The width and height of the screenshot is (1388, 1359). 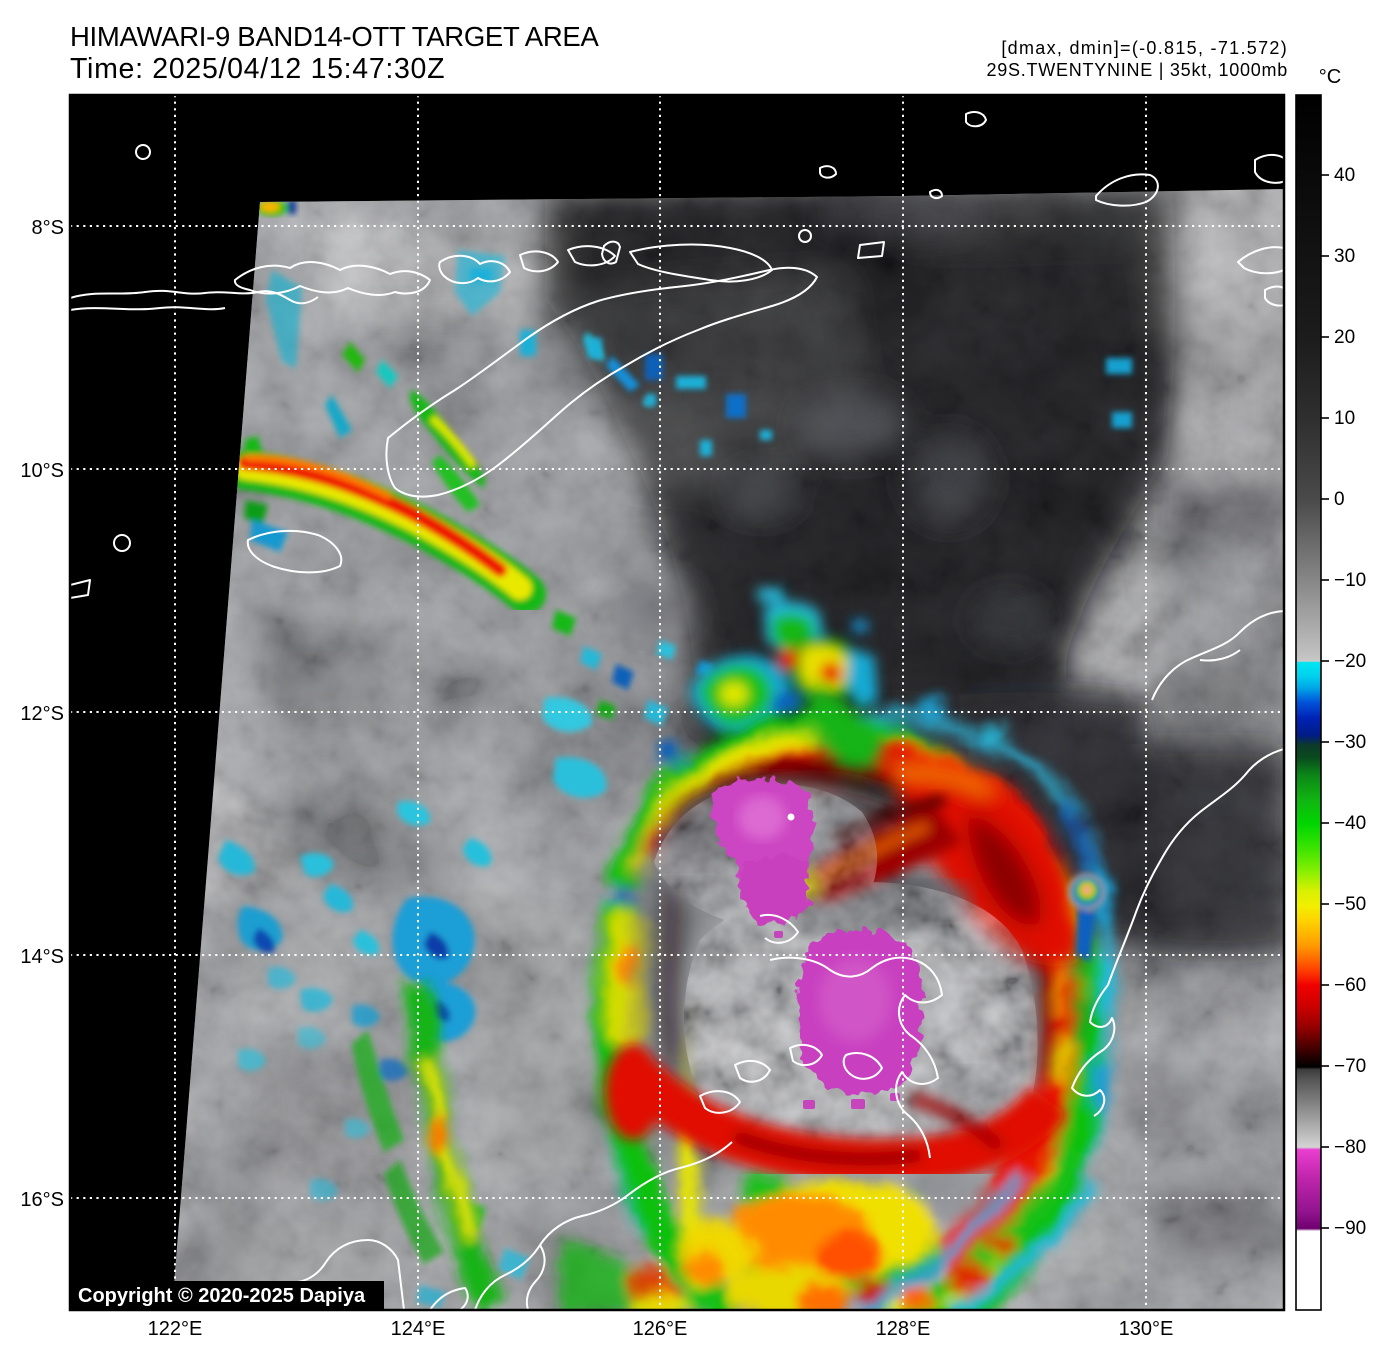 What do you see at coordinates (42, 957) in the screenshot?
I see `svg-text: 14°S` at bounding box center [42, 957].